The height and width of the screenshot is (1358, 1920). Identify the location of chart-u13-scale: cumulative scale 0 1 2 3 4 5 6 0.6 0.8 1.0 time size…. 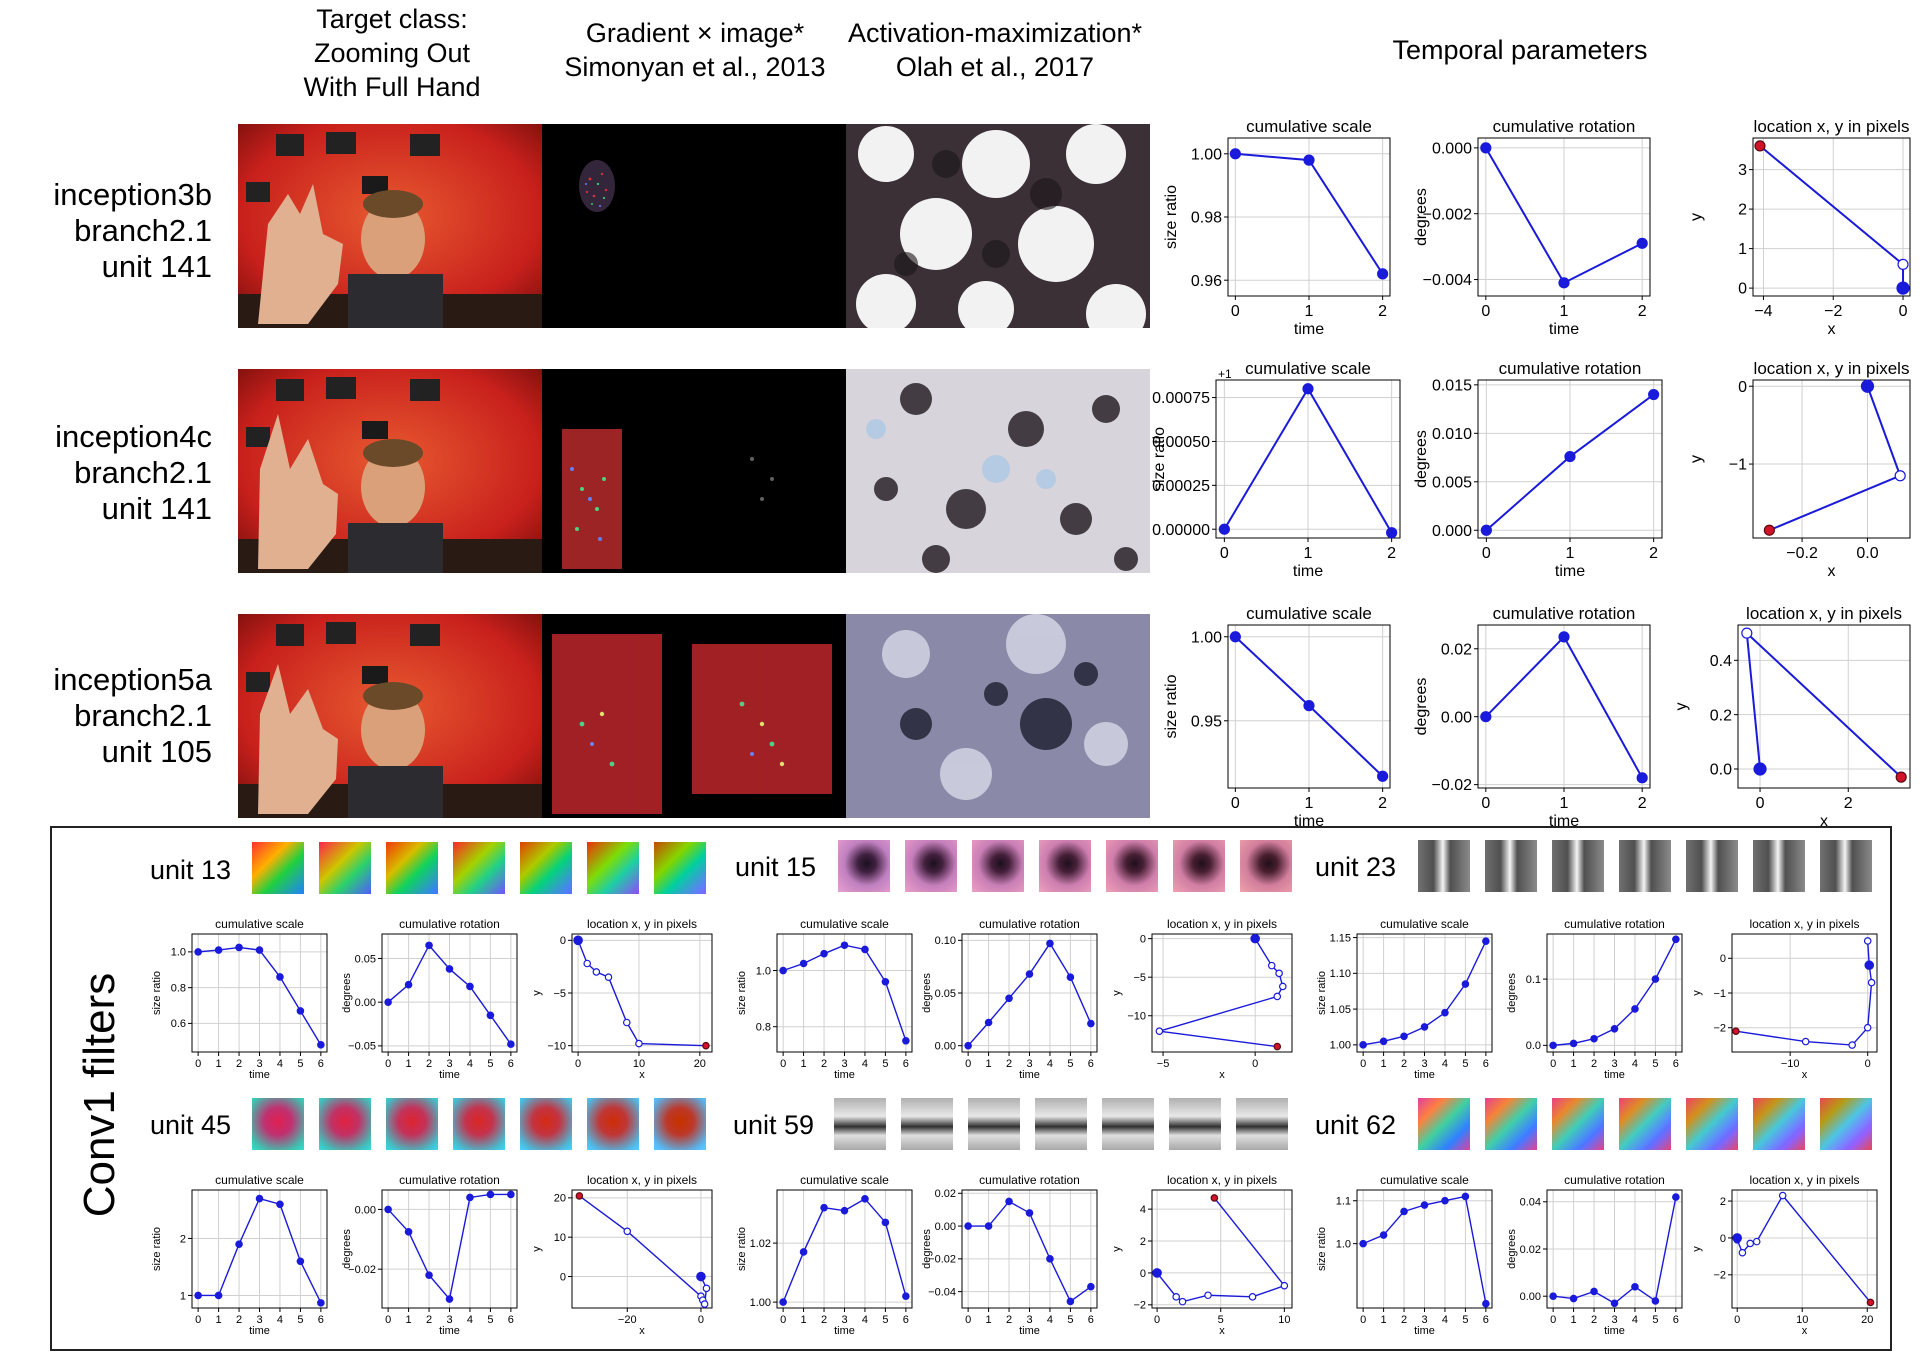
(239, 999).